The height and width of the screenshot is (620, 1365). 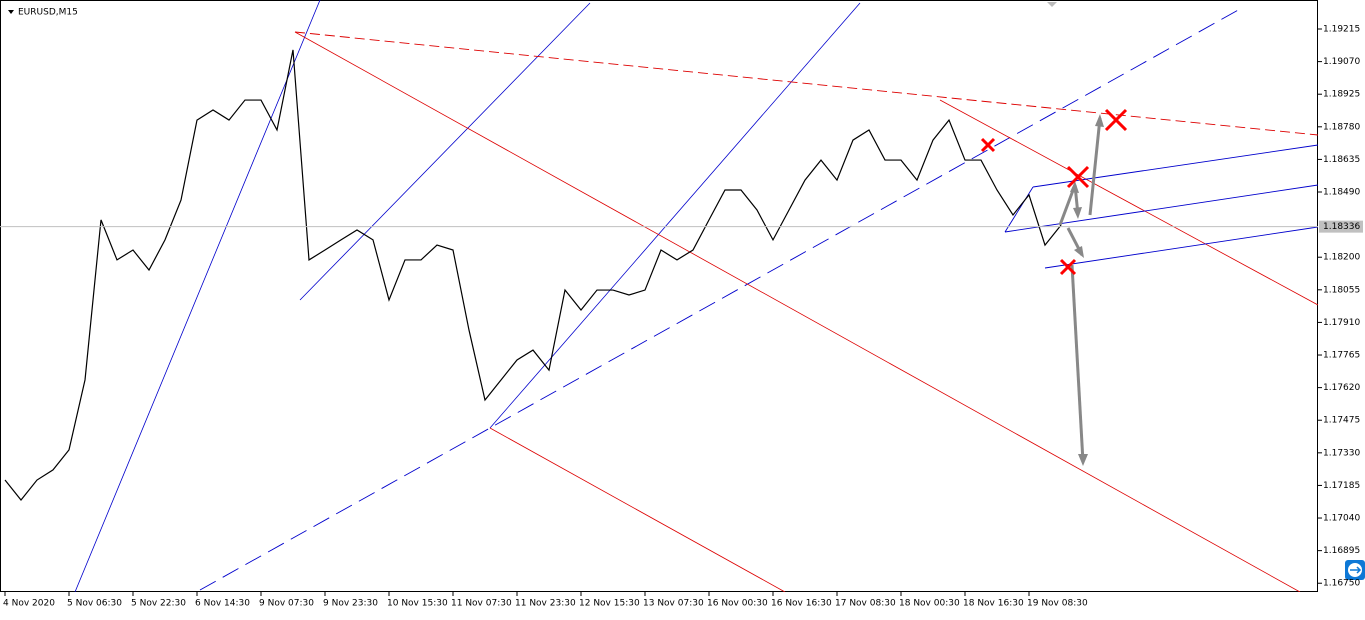 I want to click on y-tick-label: 1.16895, so click(x=1341, y=551).